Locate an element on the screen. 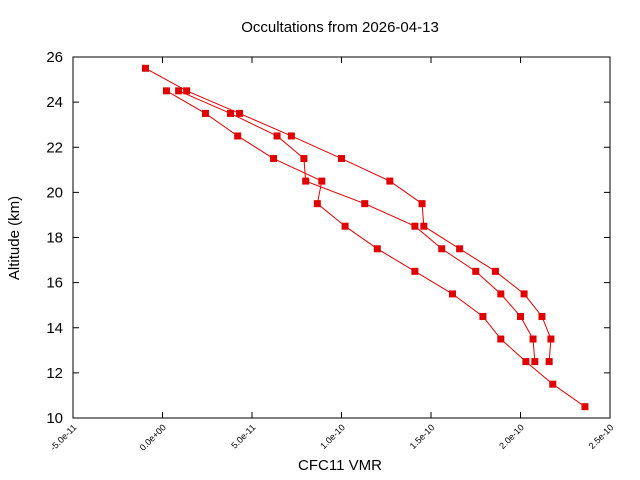  x-tick-label: 0.0e+00 is located at coordinates (153, 437).